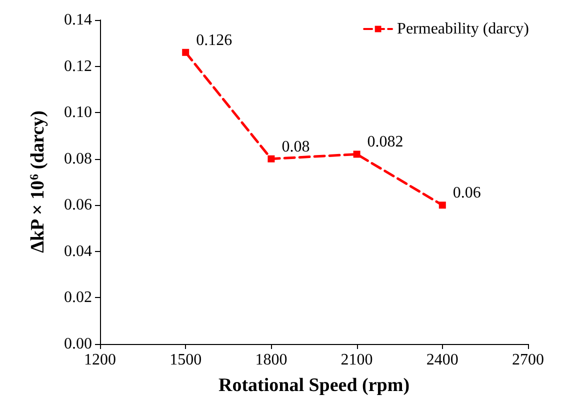  What do you see at coordinates (296, 147) in the screenshot?
I see `data-label: 0.08` at bounding box center [296, 147].